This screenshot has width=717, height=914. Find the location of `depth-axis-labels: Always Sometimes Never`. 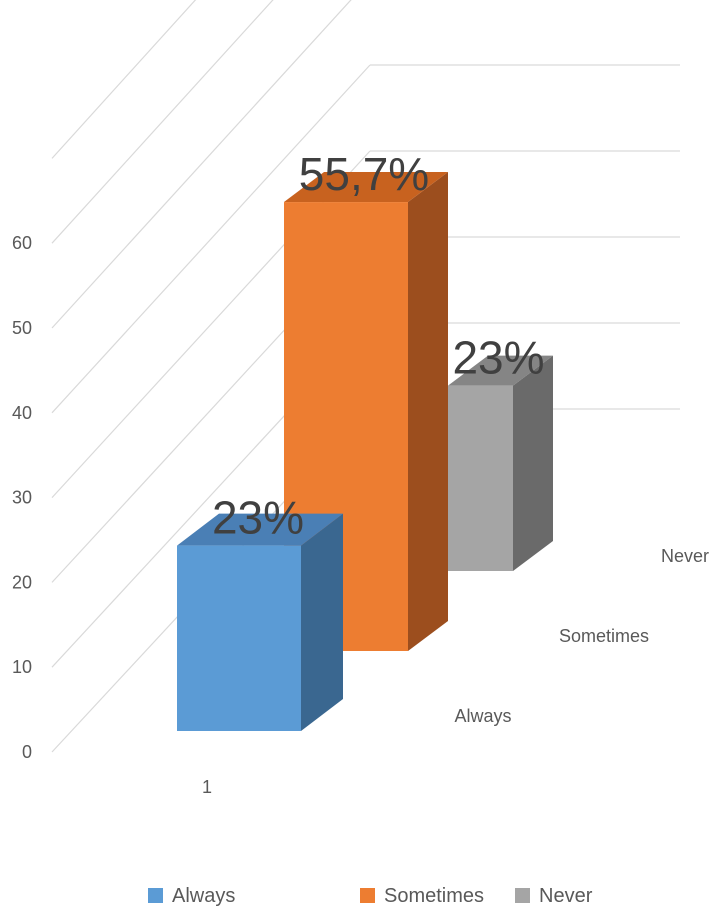

depth-axis-labels: Always Sometimes Never is located at coordinates (581, 636).